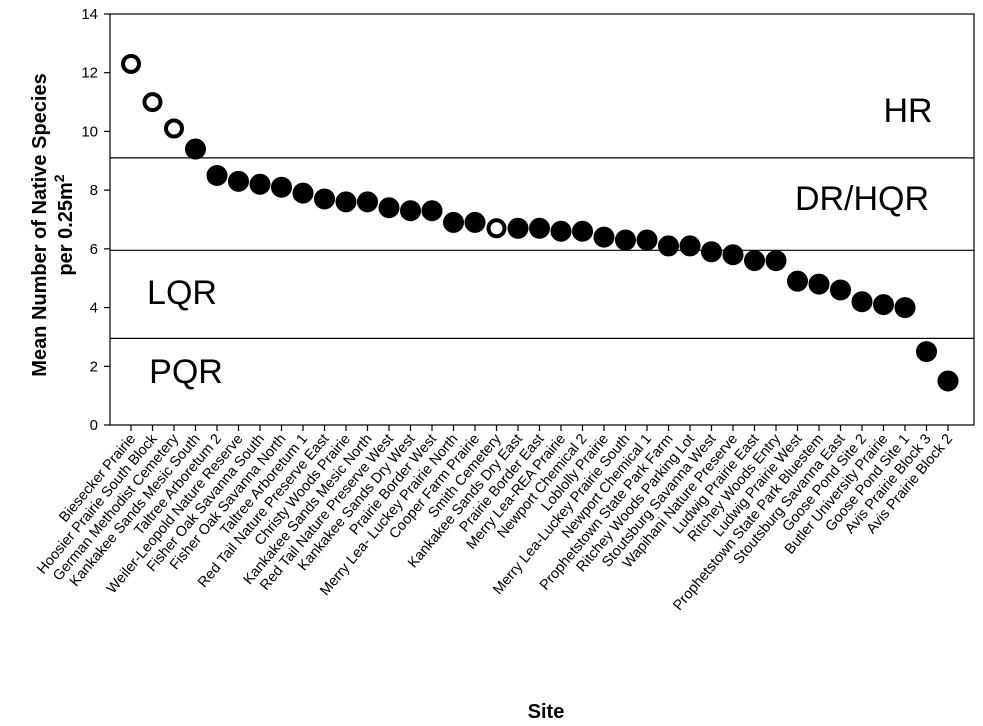 This screenshot has height=726, width=983. Describe the element at coordinates (94, 249) in the screenshot. I see `y-tick-label: 6` at that location.